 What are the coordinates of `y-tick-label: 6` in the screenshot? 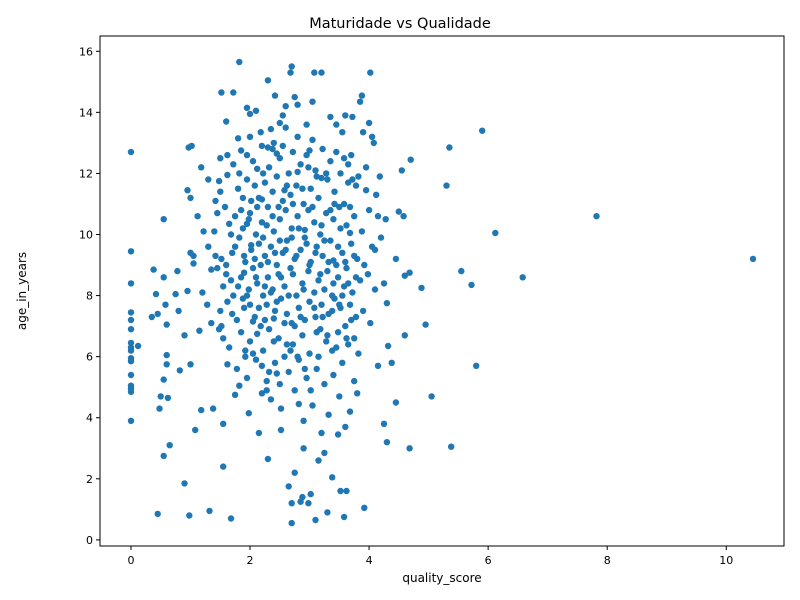 It's located at (89, 357).